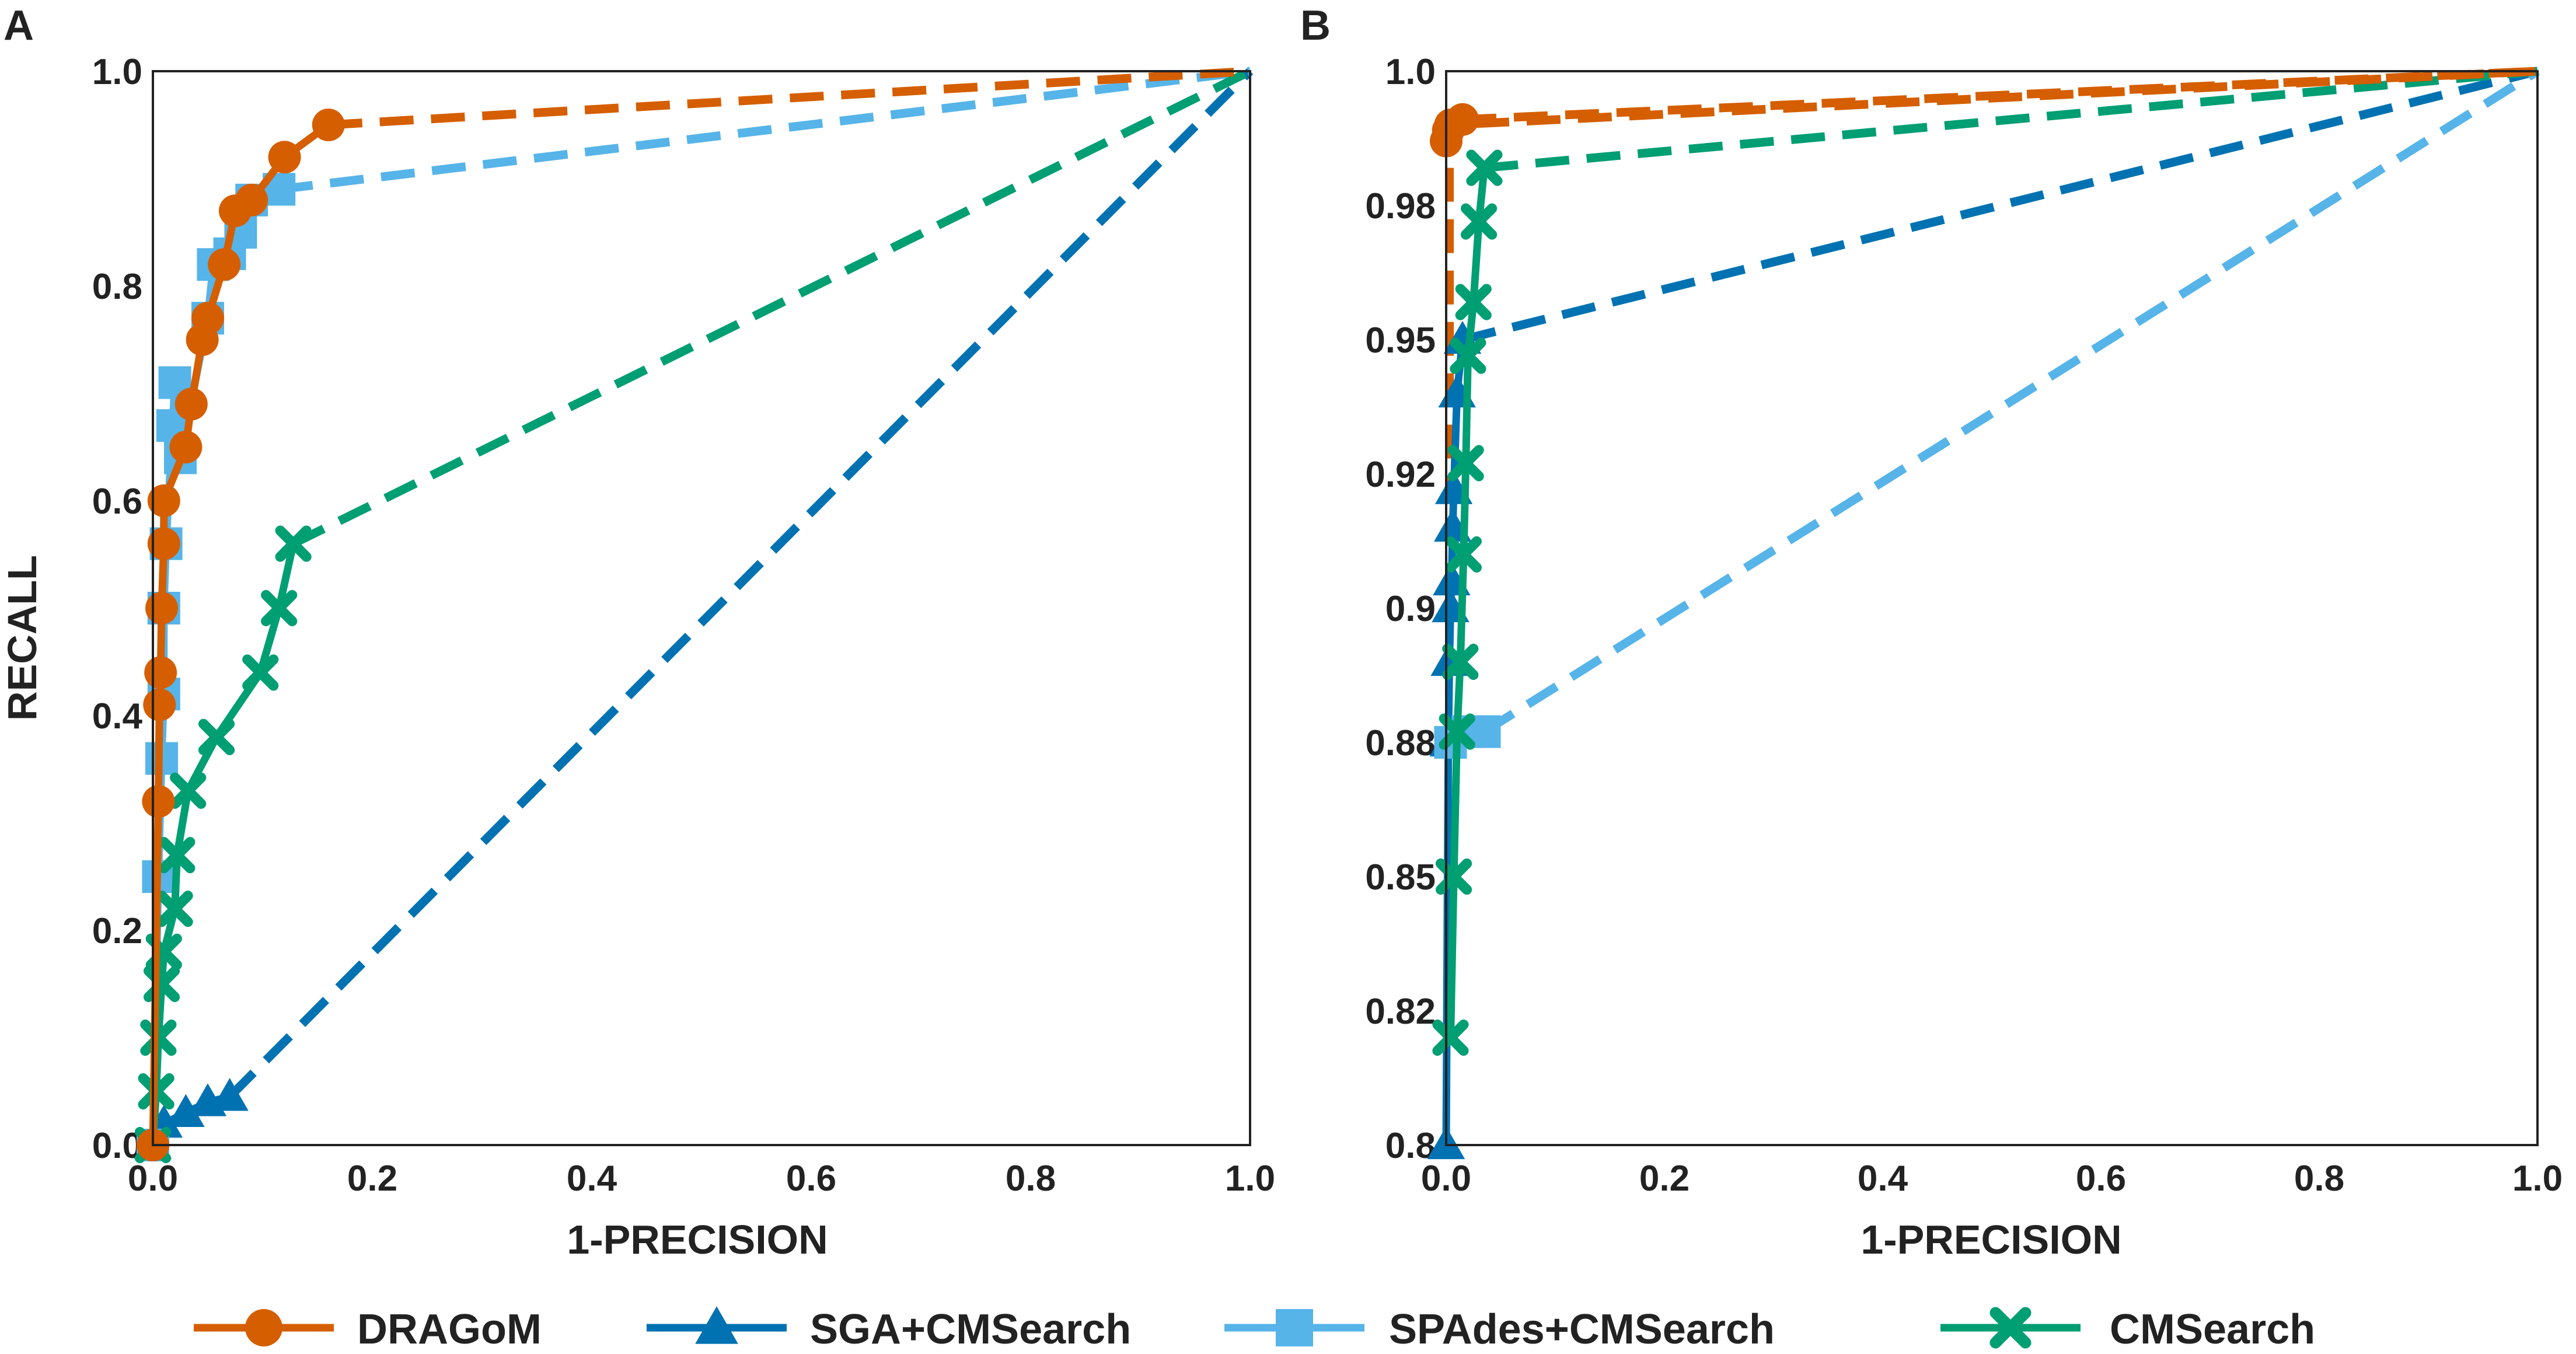 This screenshot has height=1354, width=2576. Describe the element at coordinates (811, 1178) in the screenshot. I see `panel-a-x-tick-label: 0.6` at that location.